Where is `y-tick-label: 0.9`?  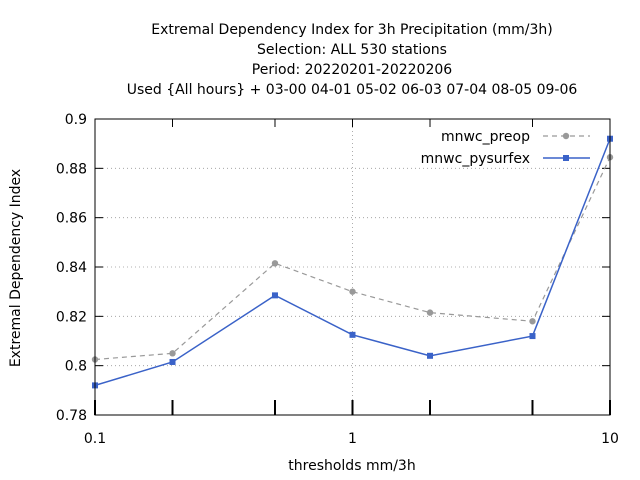 y-tick-label: 0.9 is located at coordinates (76, 120).